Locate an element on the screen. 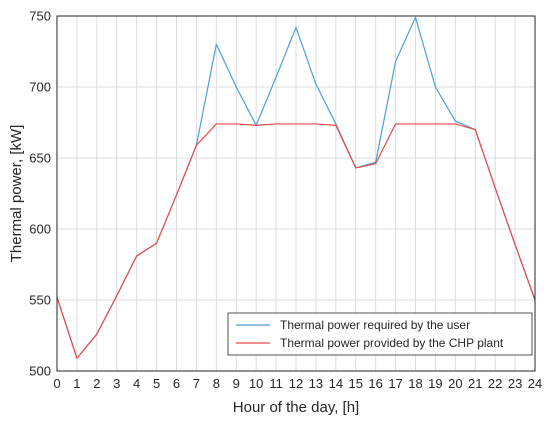 Image resolution: width=550 pixels, height=421 pixels. x-tick-label: 15 is located at coordinates (356, 383).